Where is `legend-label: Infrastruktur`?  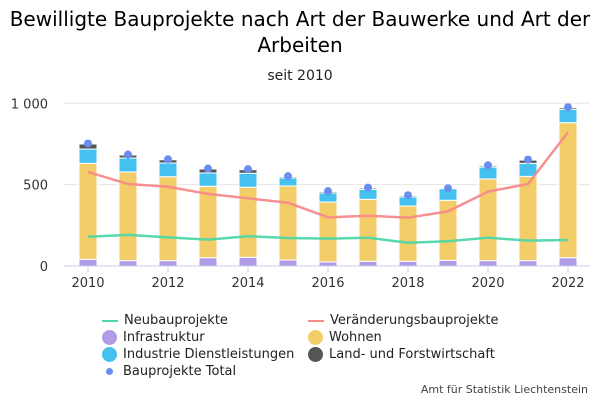 legend-label: Infrastruktur is located at coordinates (164, 337).